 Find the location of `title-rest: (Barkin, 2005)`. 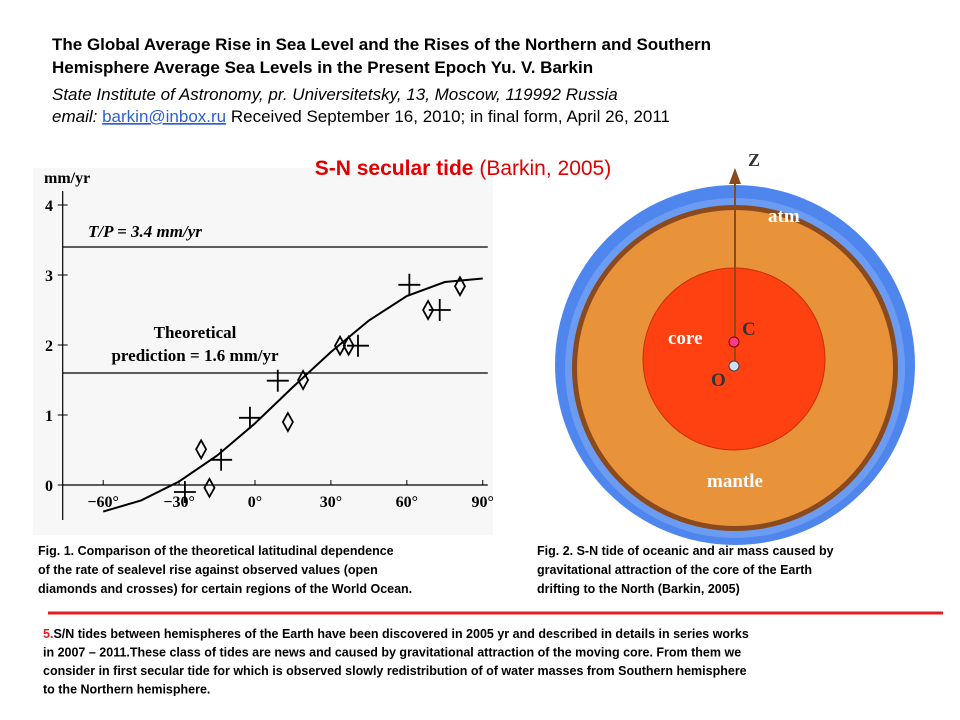

title-rest: (Barkin, 2005) is located at coordinates (545, 168).